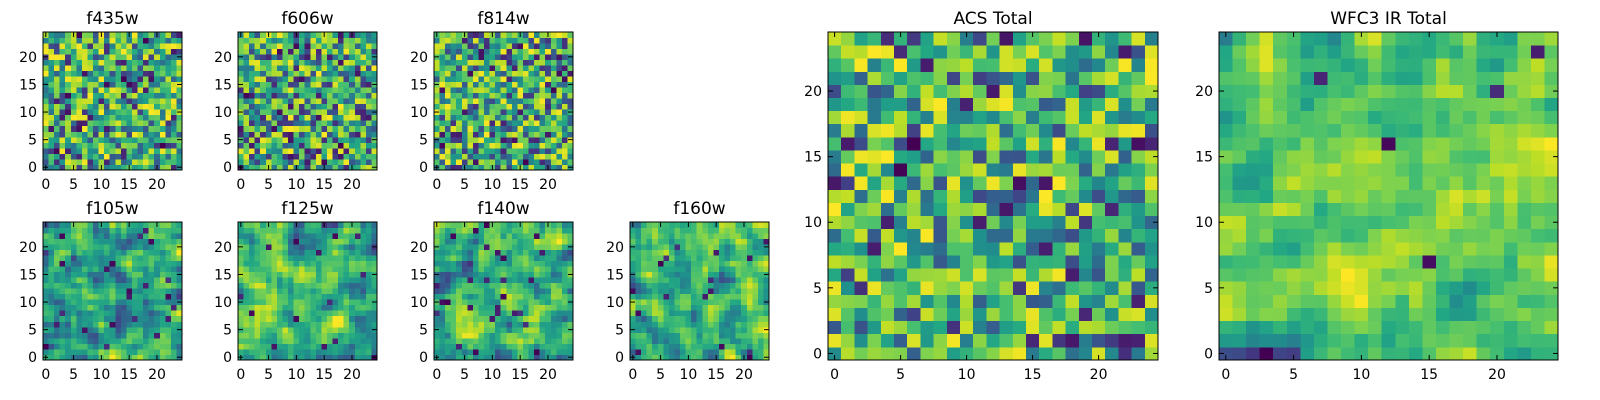  I want to click on x-tick-label: 0, so click(436, 375).